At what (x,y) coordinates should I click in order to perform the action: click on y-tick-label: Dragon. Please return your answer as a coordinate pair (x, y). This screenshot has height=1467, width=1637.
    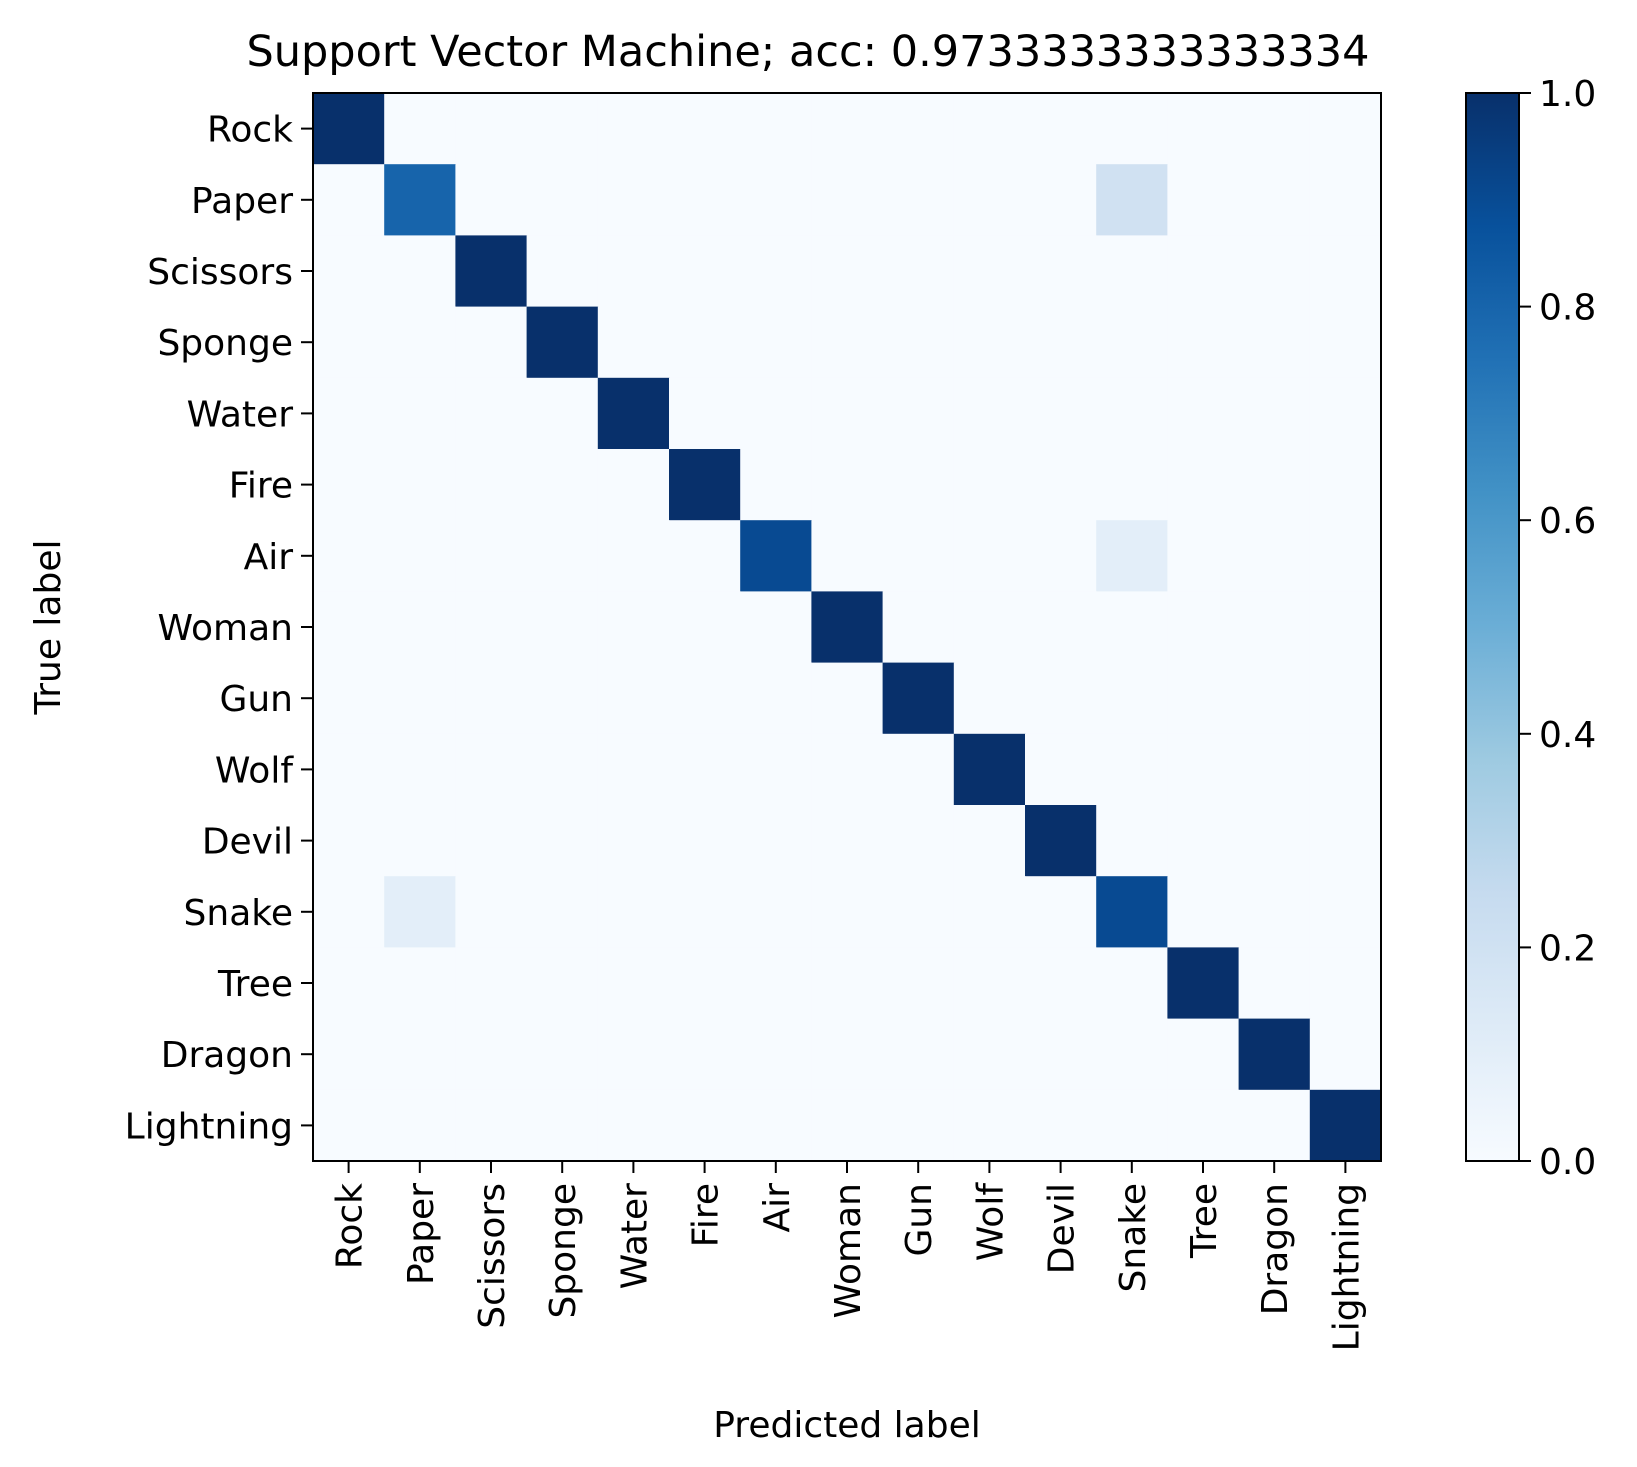
    Looking at the image, I should click on (227, 1055).